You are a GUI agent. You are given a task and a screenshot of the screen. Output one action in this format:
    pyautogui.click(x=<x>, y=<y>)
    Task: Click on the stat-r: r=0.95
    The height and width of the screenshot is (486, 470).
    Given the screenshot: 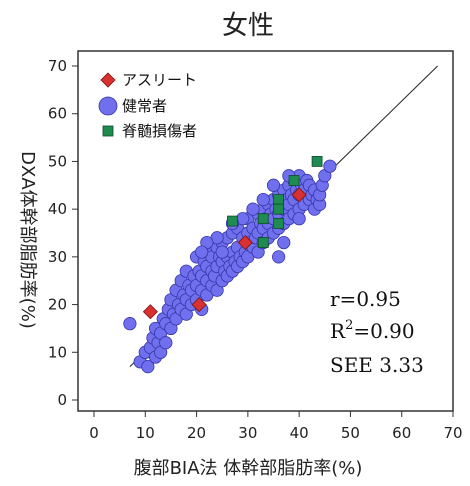 What is the action you would take?
    pyautogui.click(x=365, y=299)
    